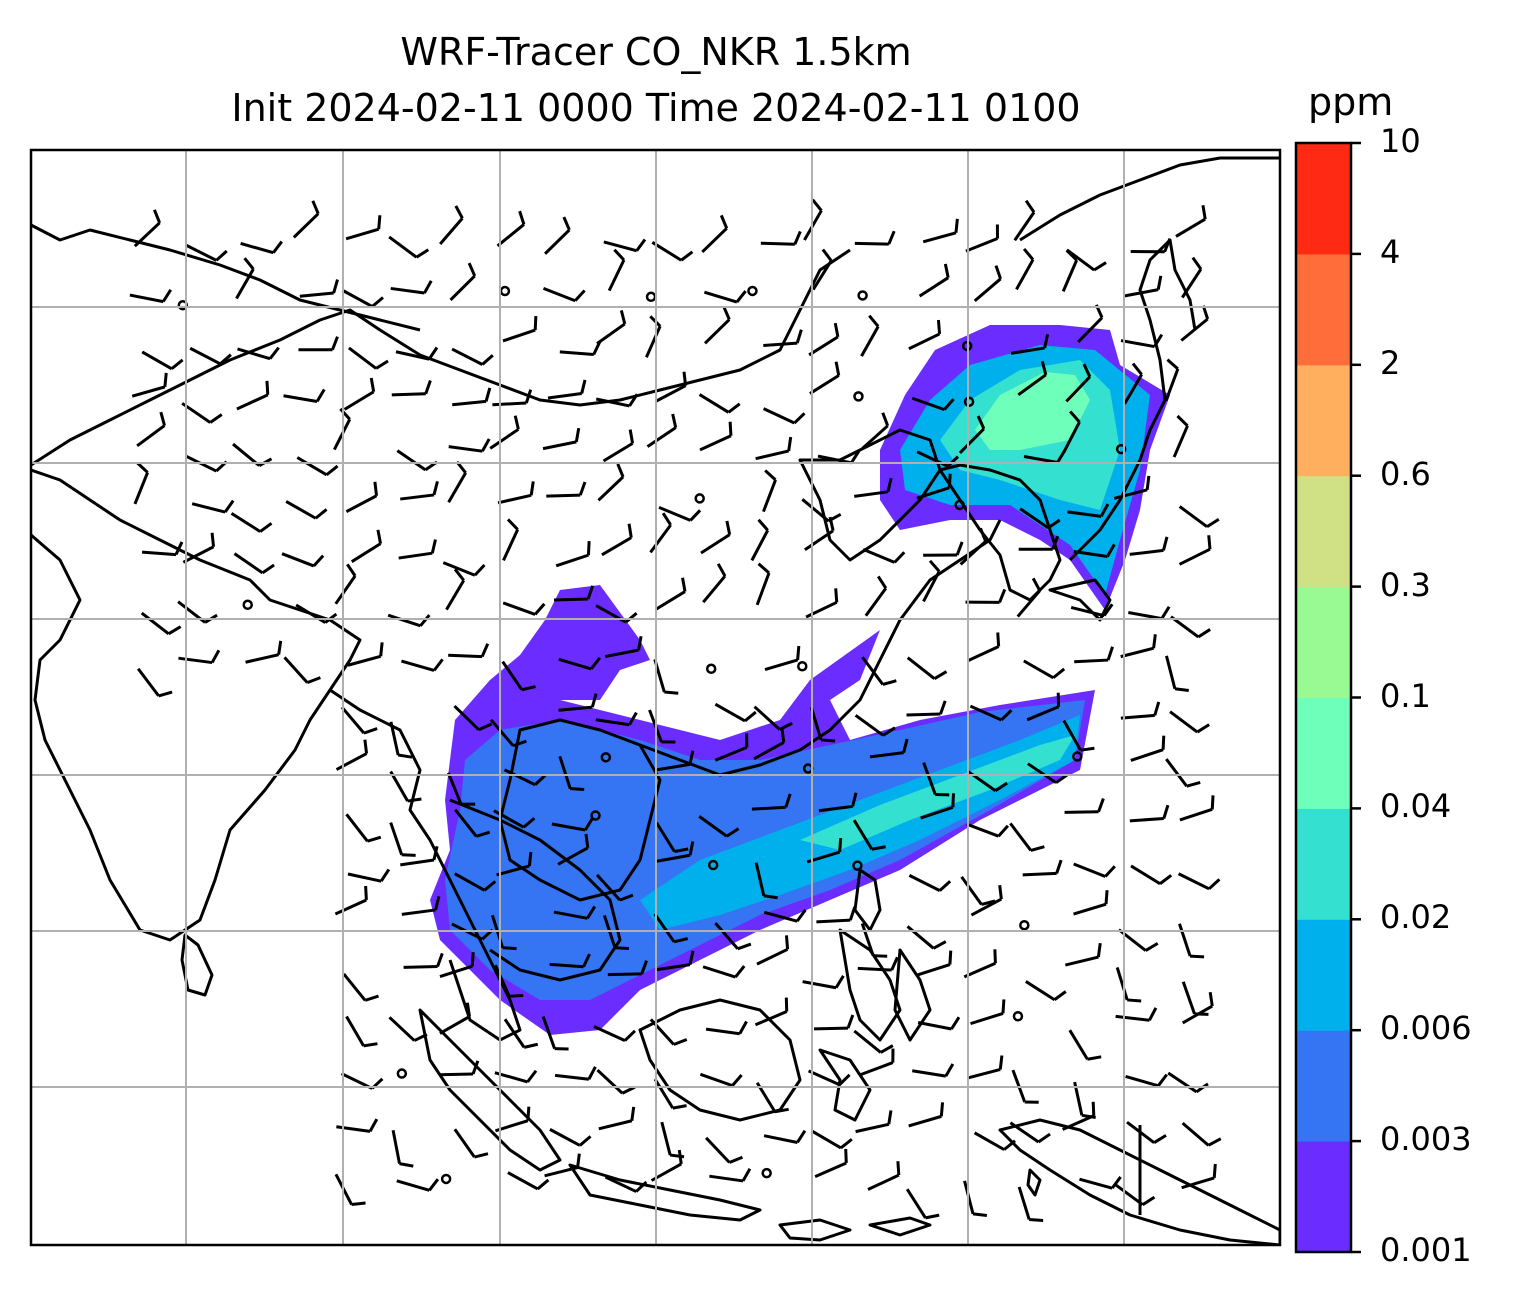 The width and height of the screenshot is (1528, 1306). Describe the element at coordinates (1390, 251) in the screenshot. I see `colorbar-tick-label: 4` at that location.